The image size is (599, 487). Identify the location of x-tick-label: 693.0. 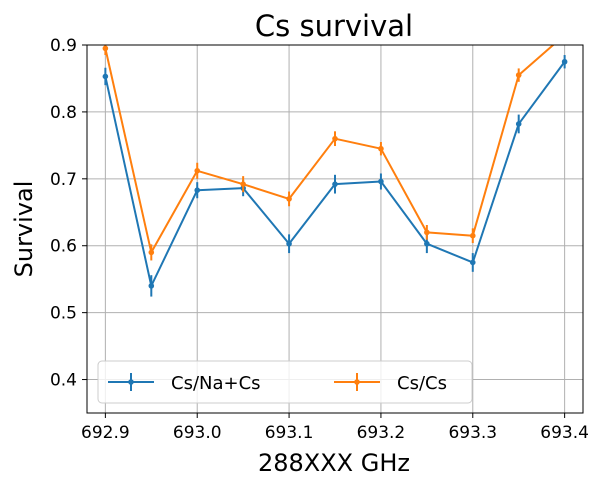
(197, 433).